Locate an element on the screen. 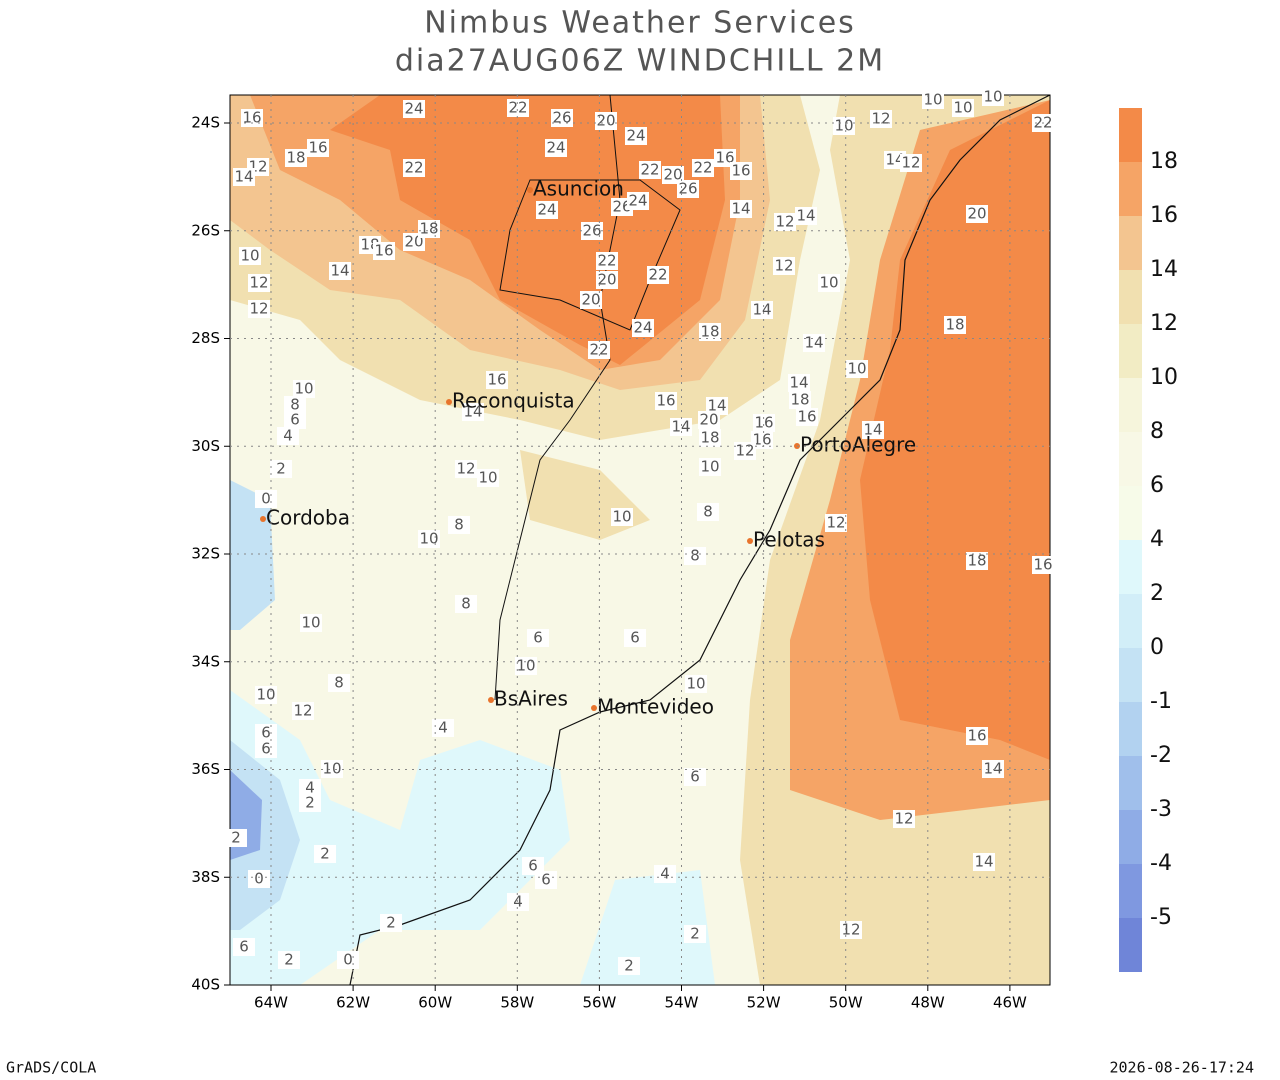 This screenshot has height=1080, width=1280. colorbar-label: 6 is located at coordinates (1157, 485).